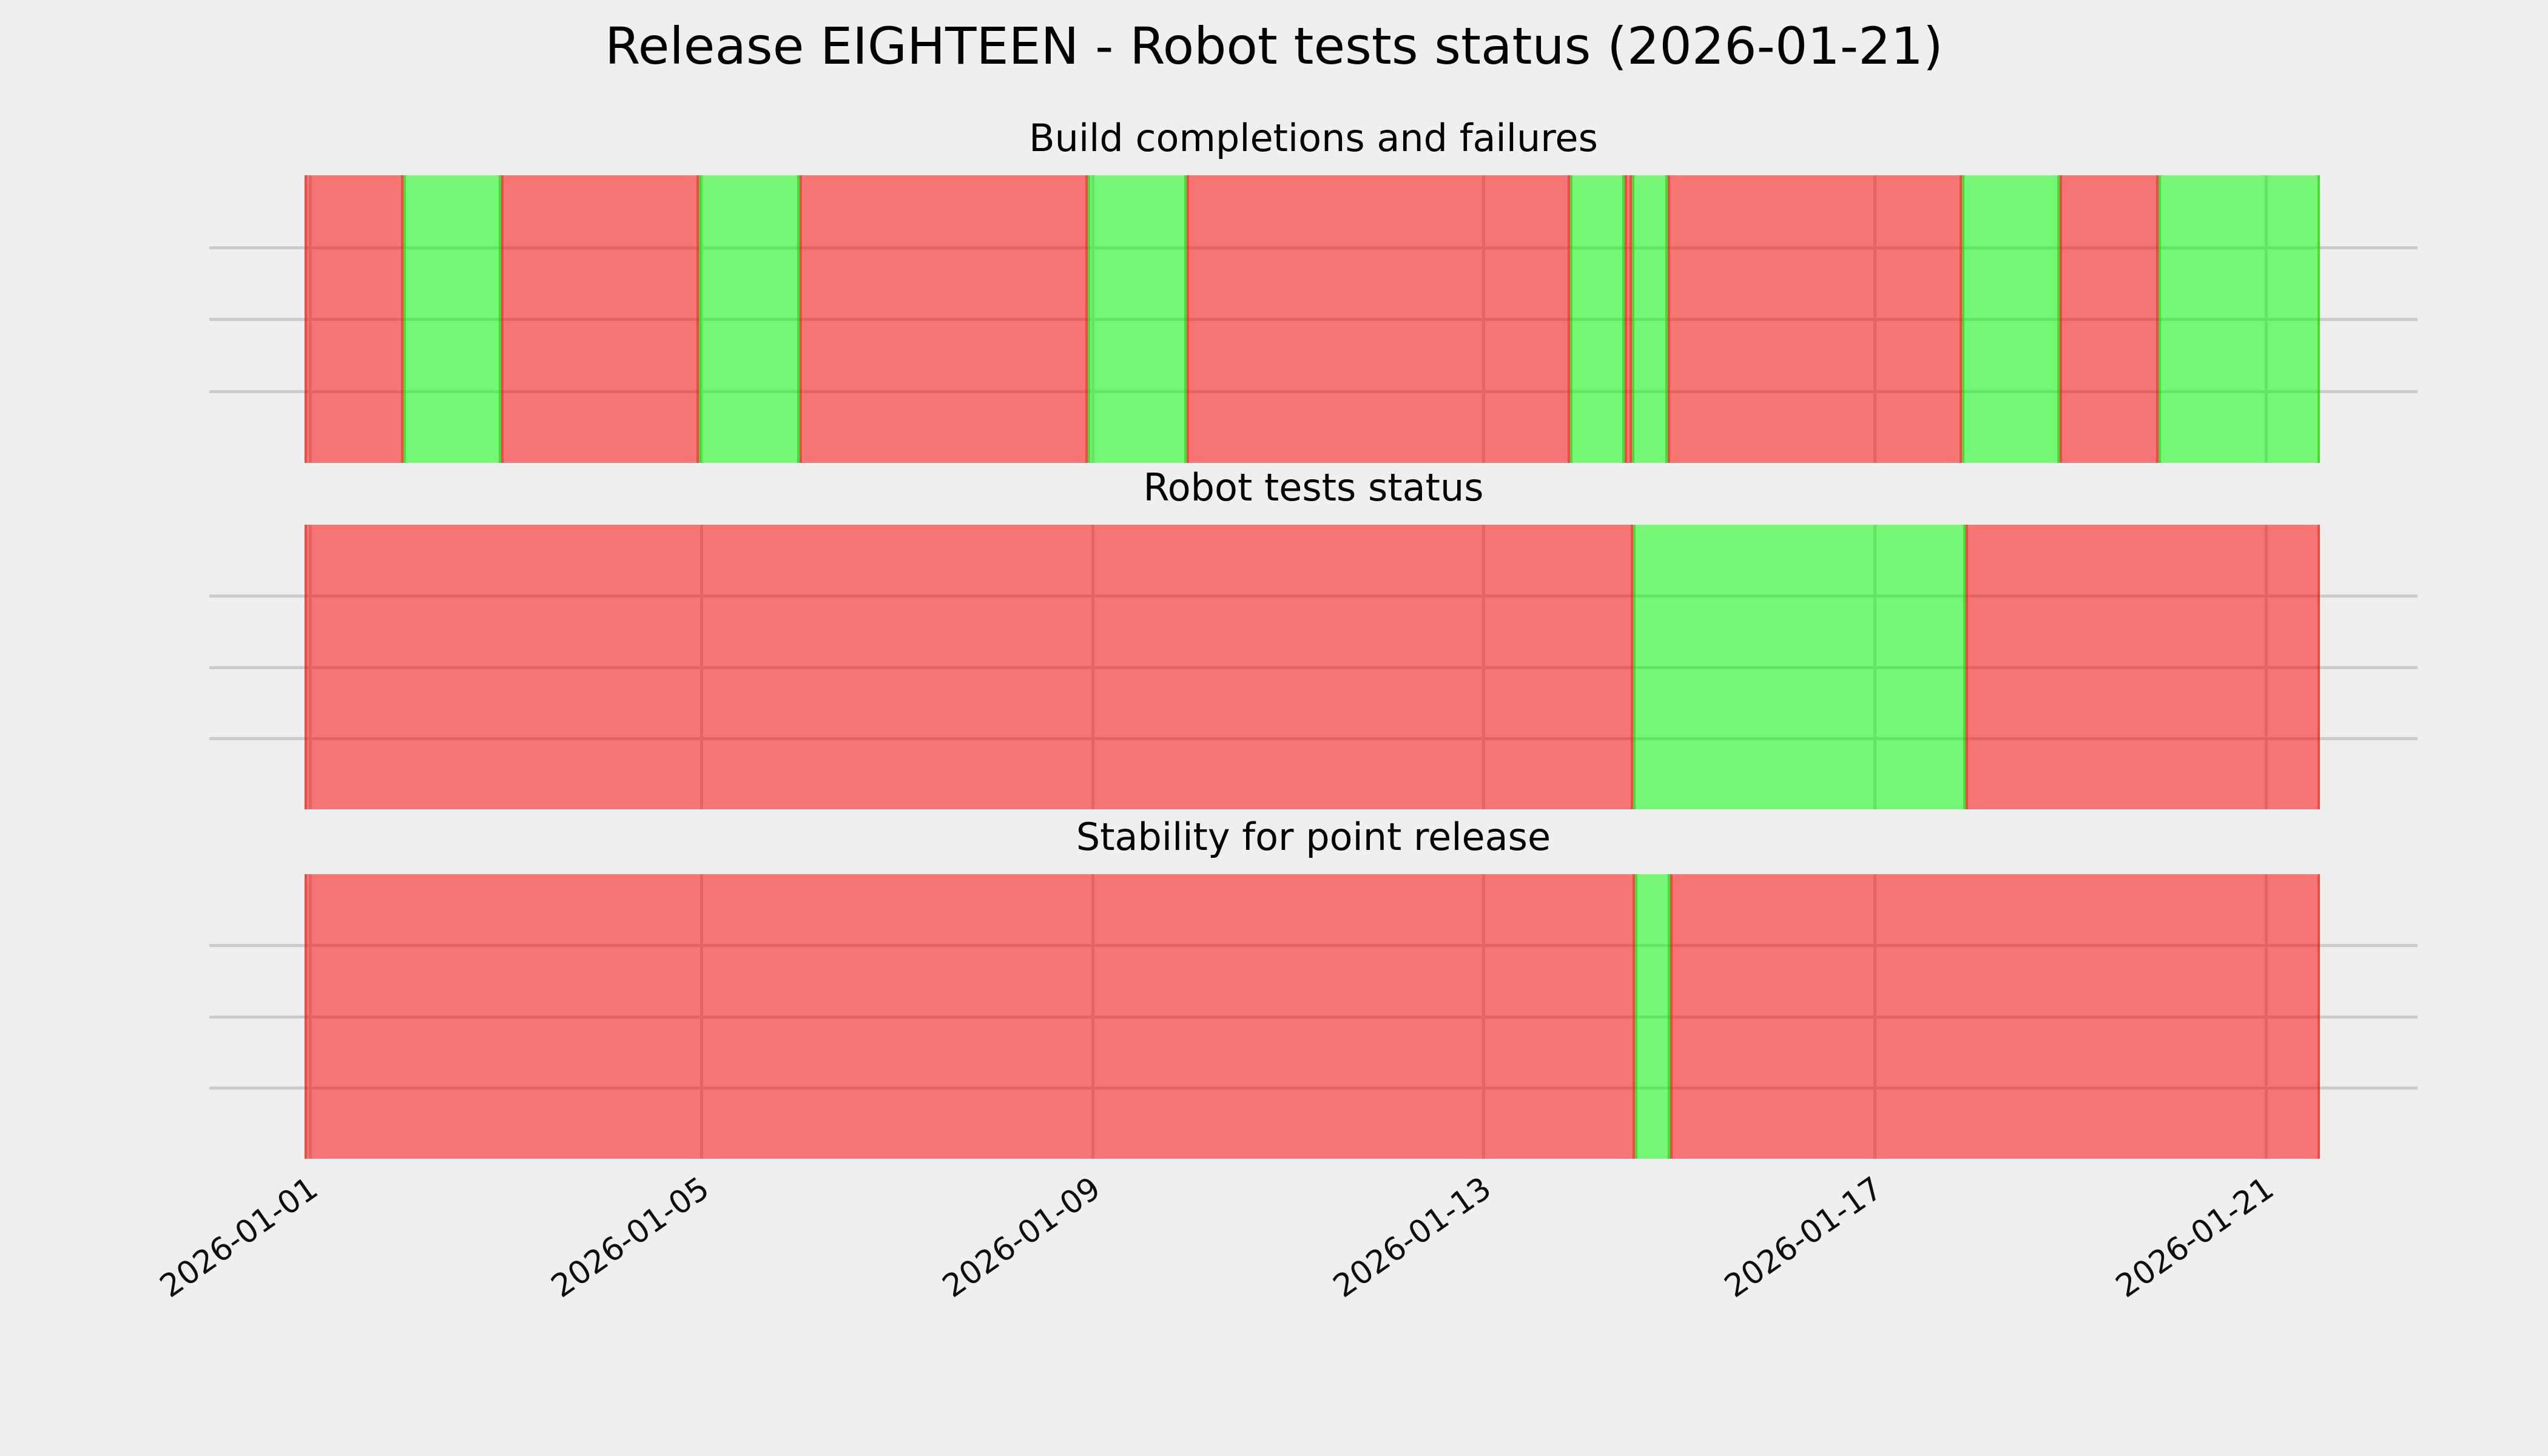 The height and width of the screenshot is (1456, 2548). Describe the element at coordinates (239, 1238) in the screenshot. I see `x-tick-label: 2026-01-01` at that location.